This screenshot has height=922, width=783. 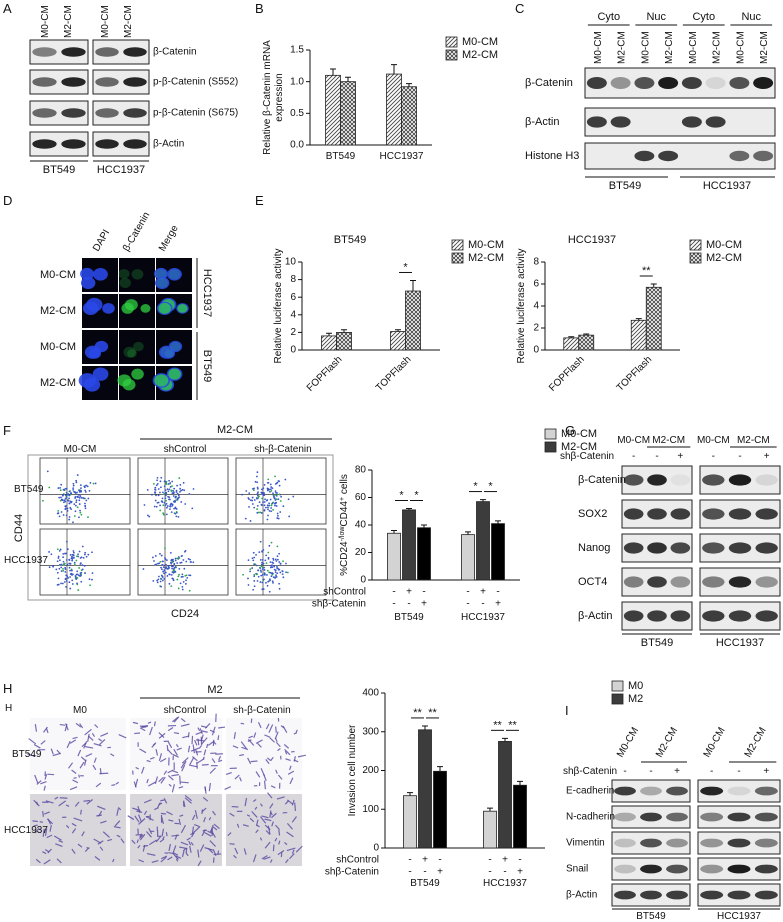 I want to click on label: shControl, so click(x=185, y=449).